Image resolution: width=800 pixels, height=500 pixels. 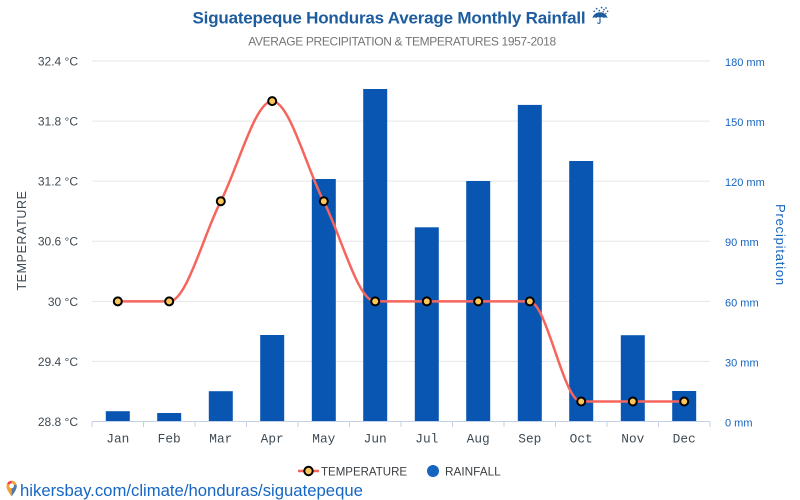 I want to click on svg-text: Mar, so click(x=220, y=439).